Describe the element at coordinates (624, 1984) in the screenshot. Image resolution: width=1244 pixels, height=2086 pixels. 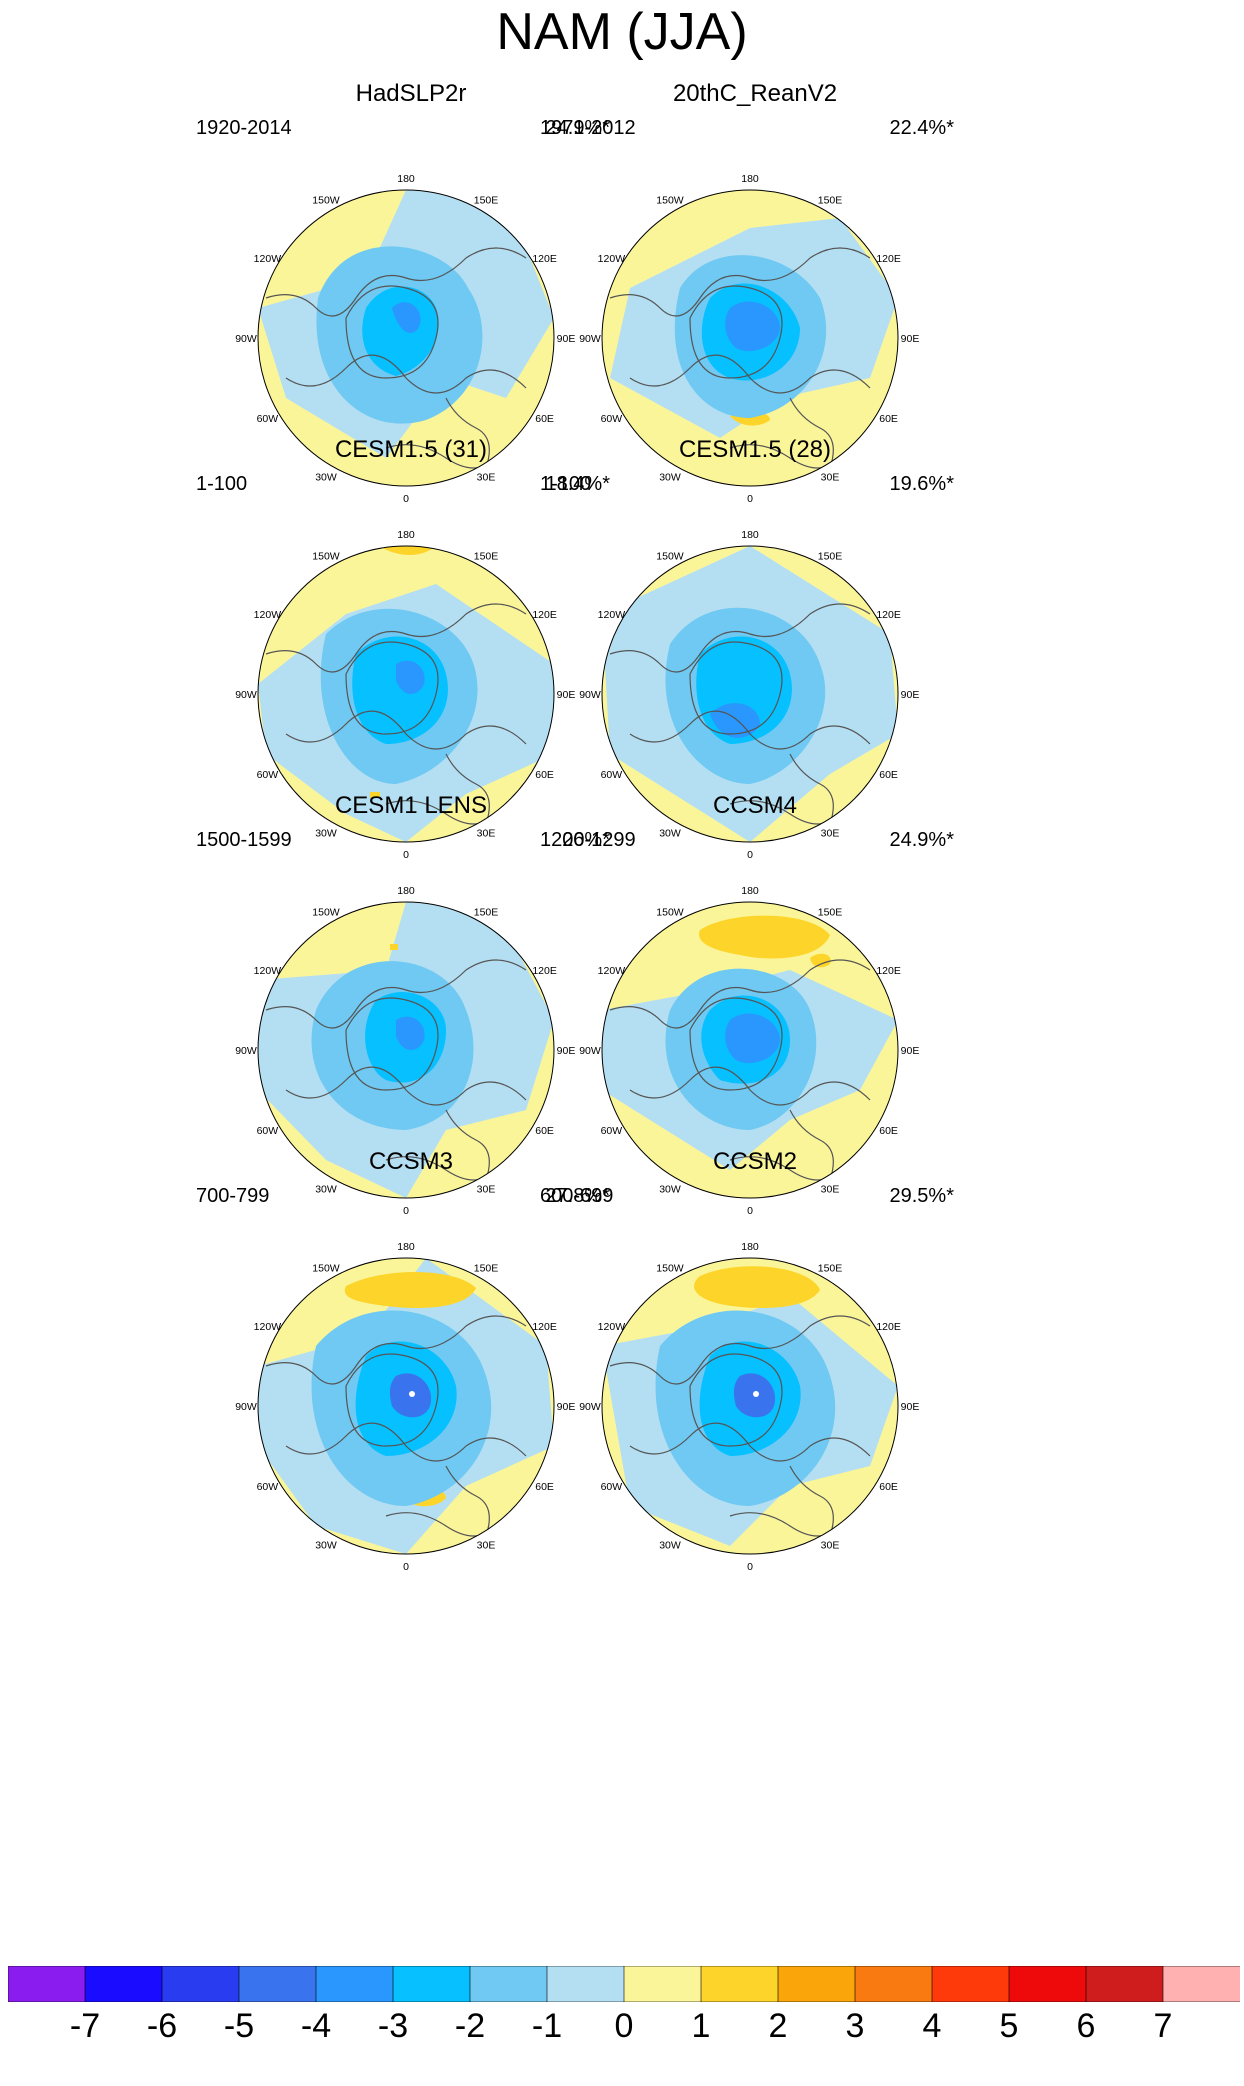
I see `colorbar` at that location.